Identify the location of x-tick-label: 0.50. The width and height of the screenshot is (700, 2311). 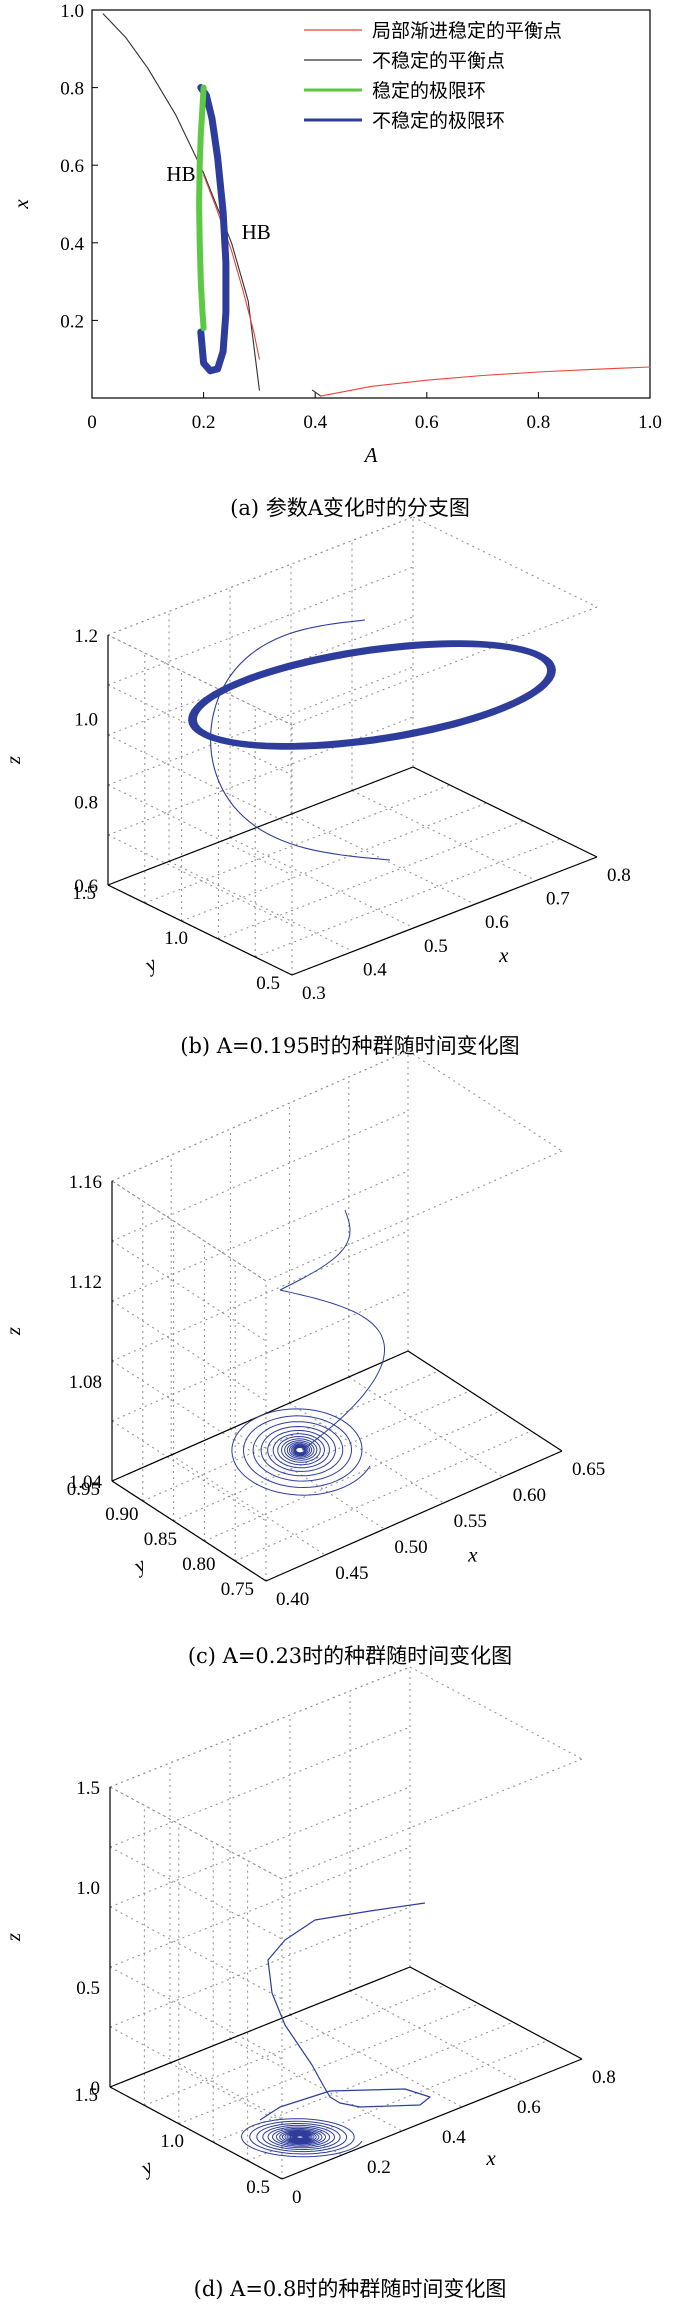
(410, 1547).